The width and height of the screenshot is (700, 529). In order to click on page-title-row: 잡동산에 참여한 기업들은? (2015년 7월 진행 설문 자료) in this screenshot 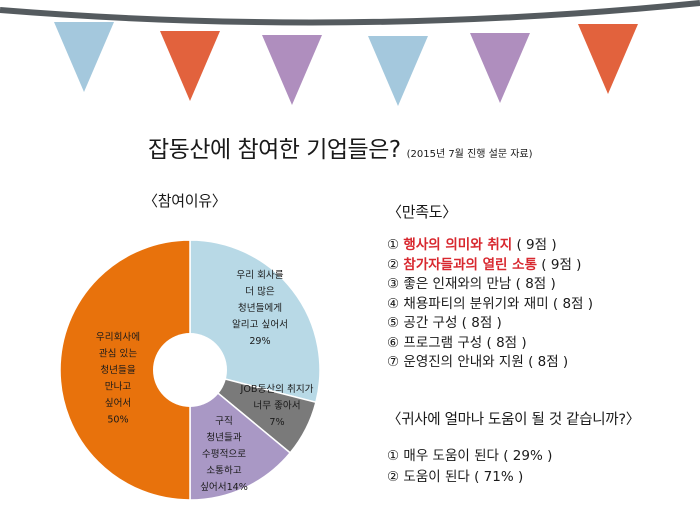, I will do `click(340, 147)`.